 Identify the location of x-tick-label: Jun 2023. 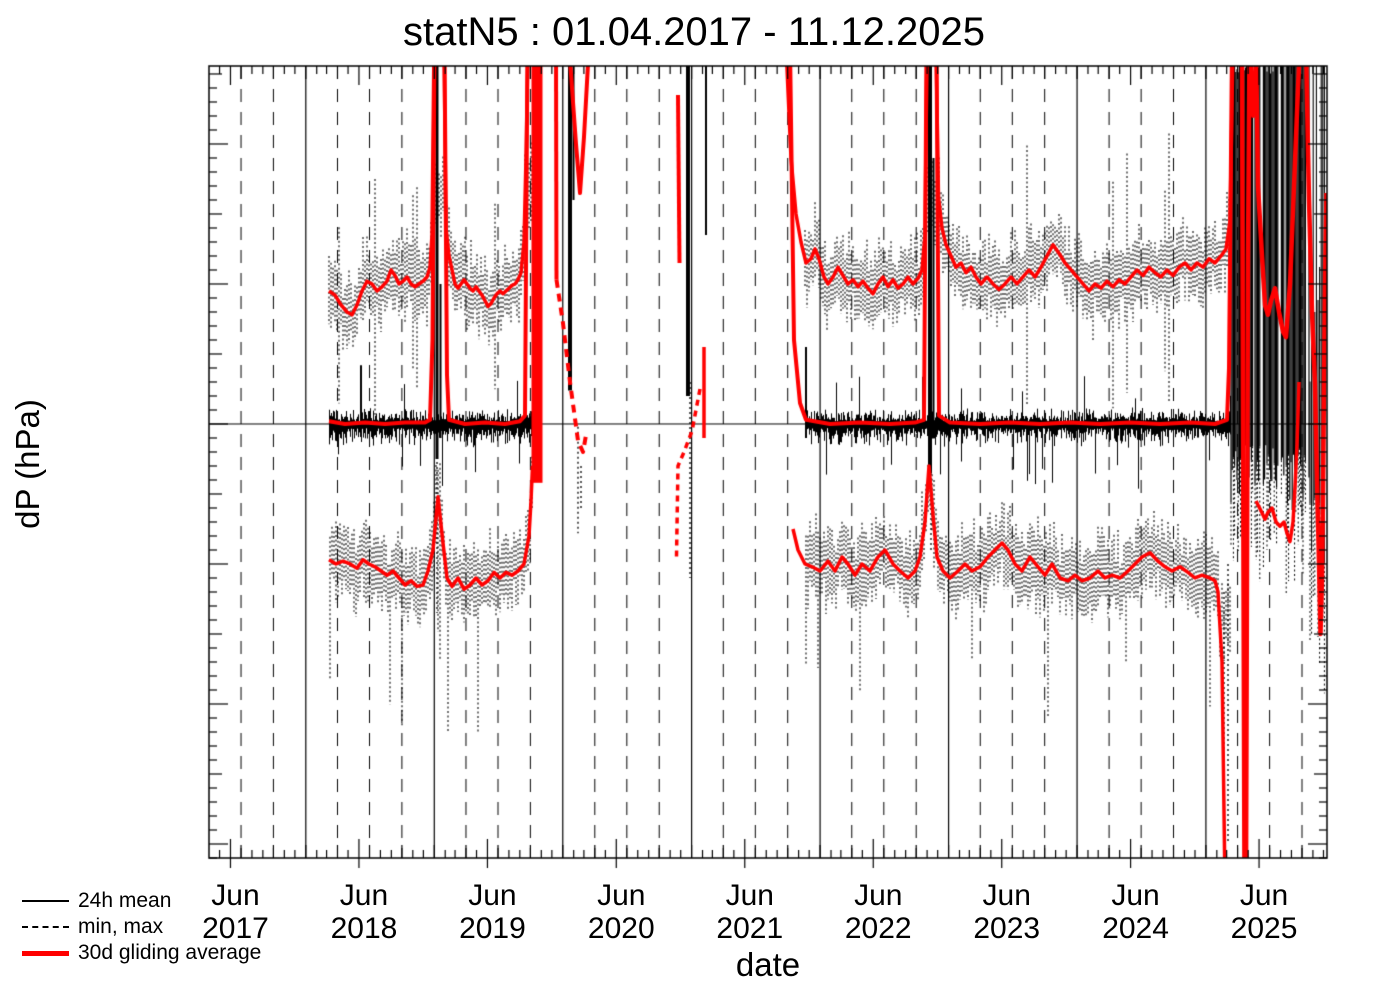
(1007, 912).